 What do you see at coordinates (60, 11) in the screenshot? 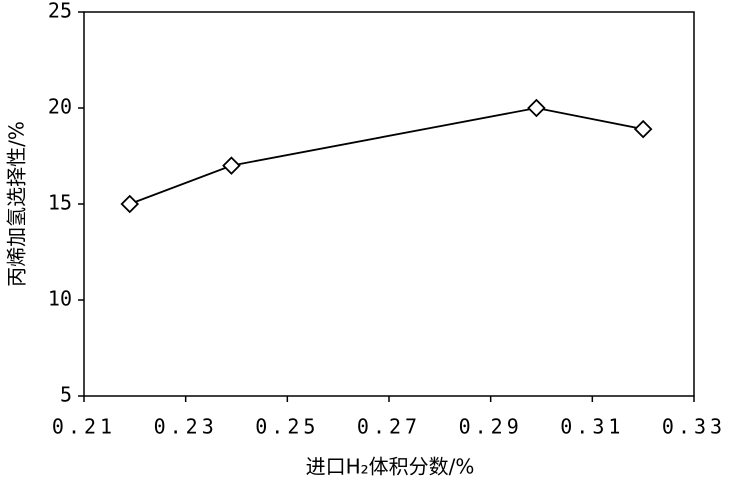
I see `y-tick-label: 25` at bounding box center [60, 11].